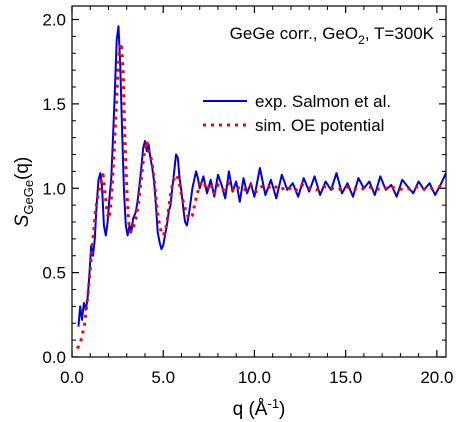  Describe the element at coordinates (54, 188) in the screenshot. I see `y-tick-label: 1.0` at that location.